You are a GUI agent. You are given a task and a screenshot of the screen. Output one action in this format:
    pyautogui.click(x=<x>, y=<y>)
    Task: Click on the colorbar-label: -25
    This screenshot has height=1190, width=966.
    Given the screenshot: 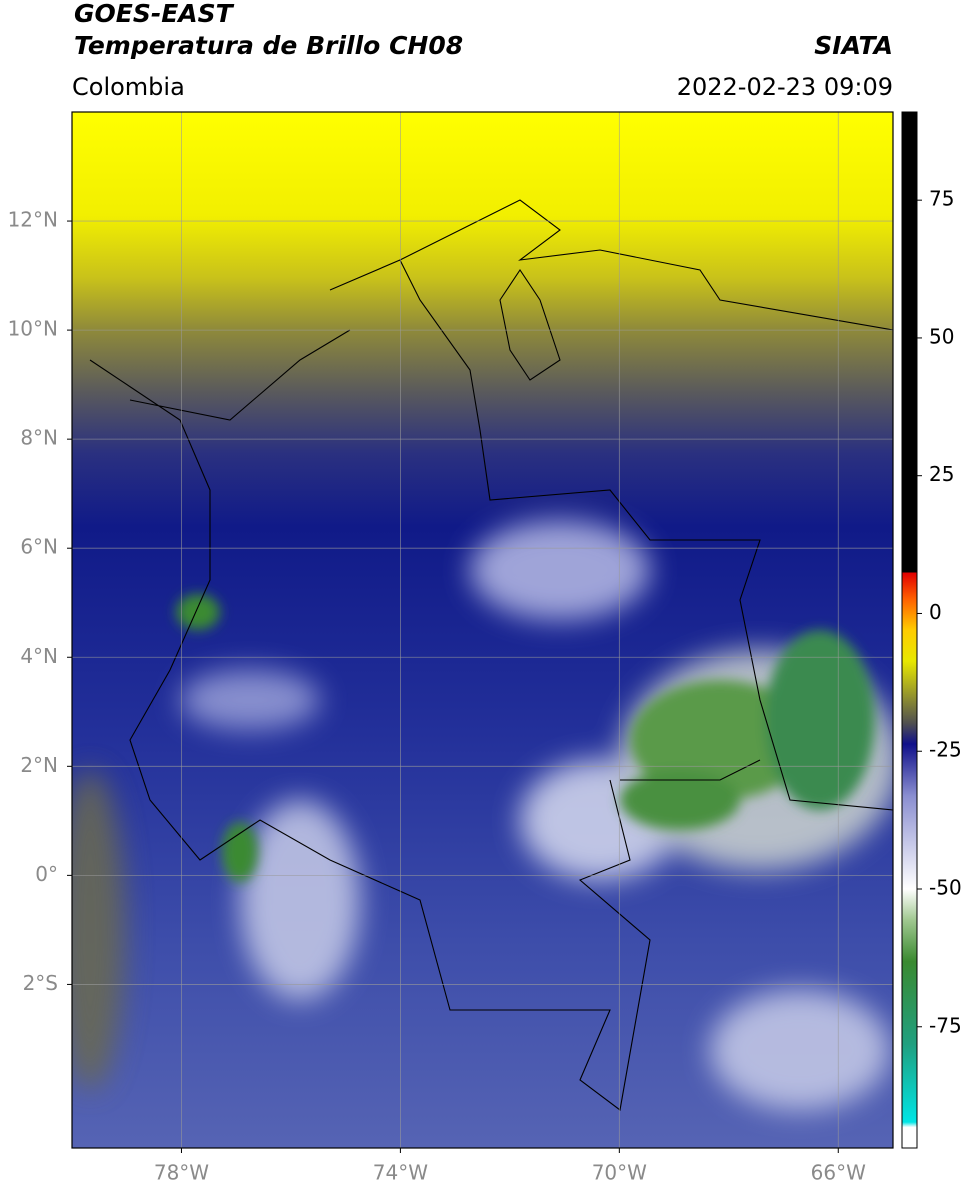 What is the action you would take?
    pyautogui.click(x=945, y=750)
    